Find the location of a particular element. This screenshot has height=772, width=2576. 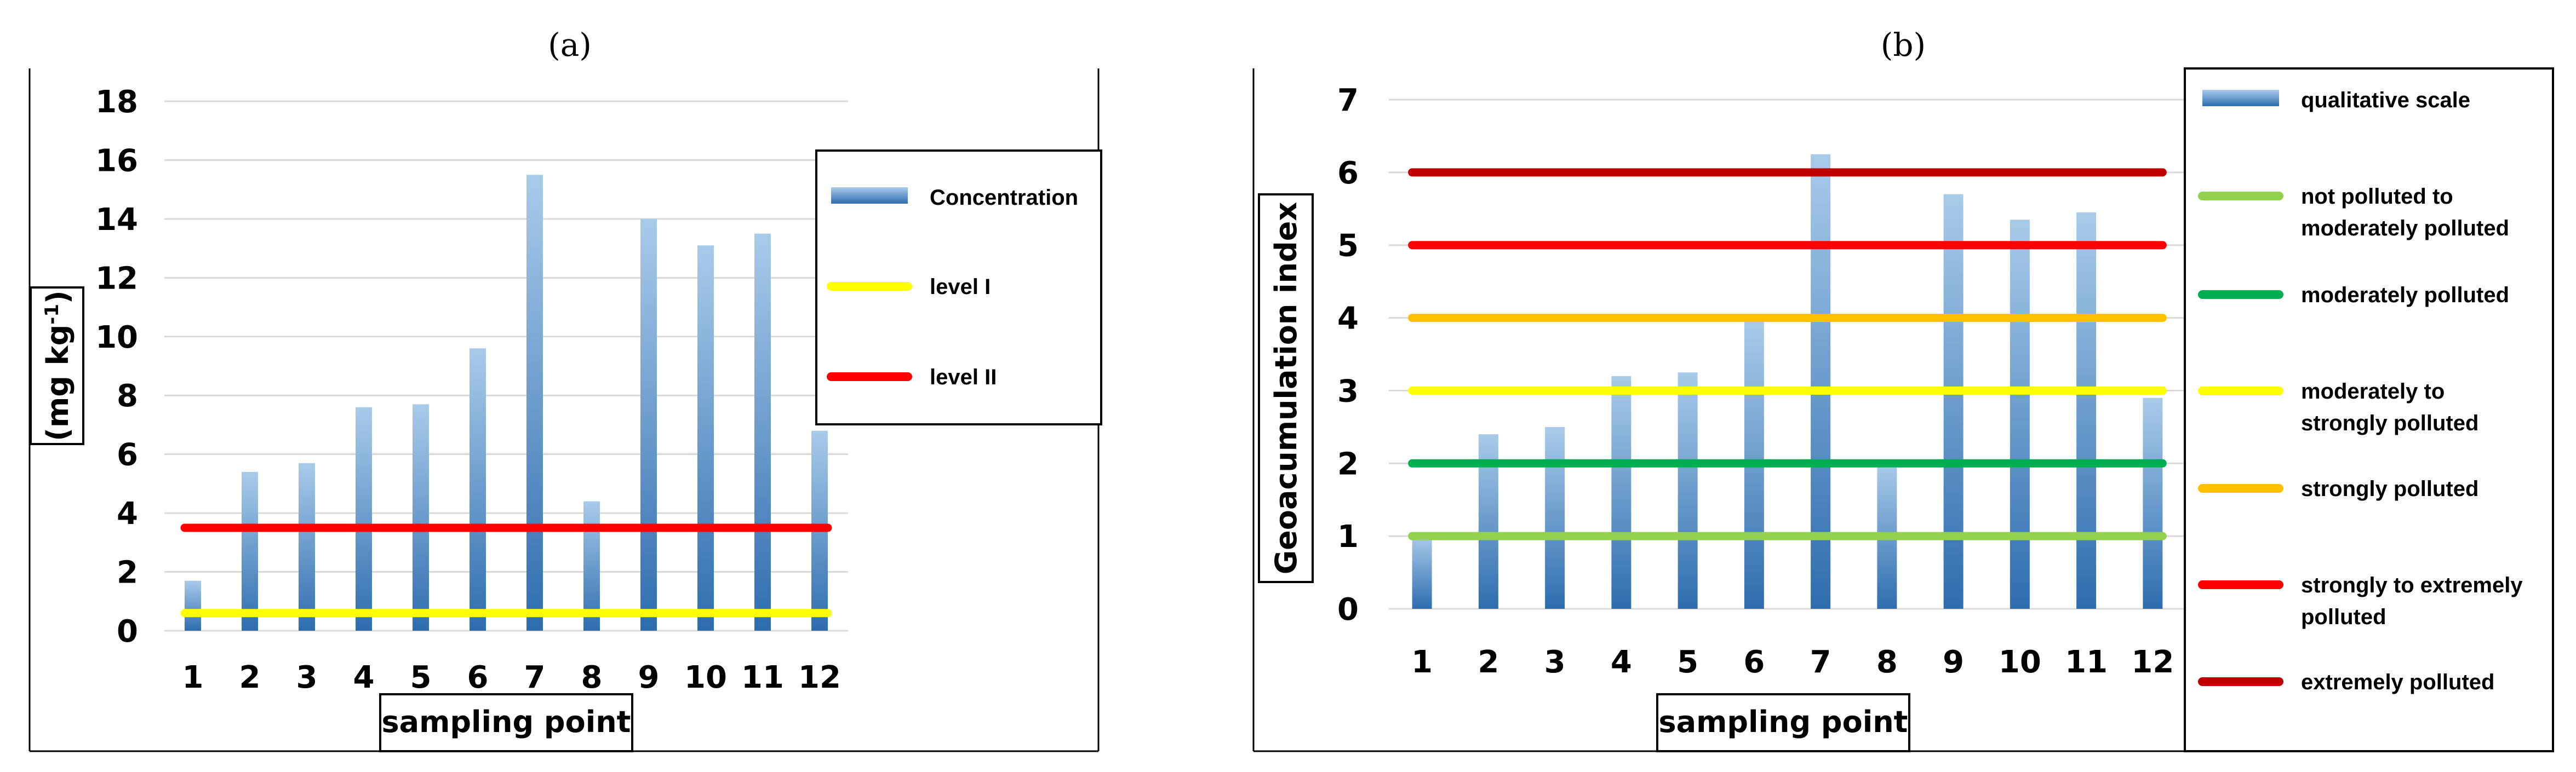

panel-a-x-axis-title: sampling point is located at coordinates (506, 722).